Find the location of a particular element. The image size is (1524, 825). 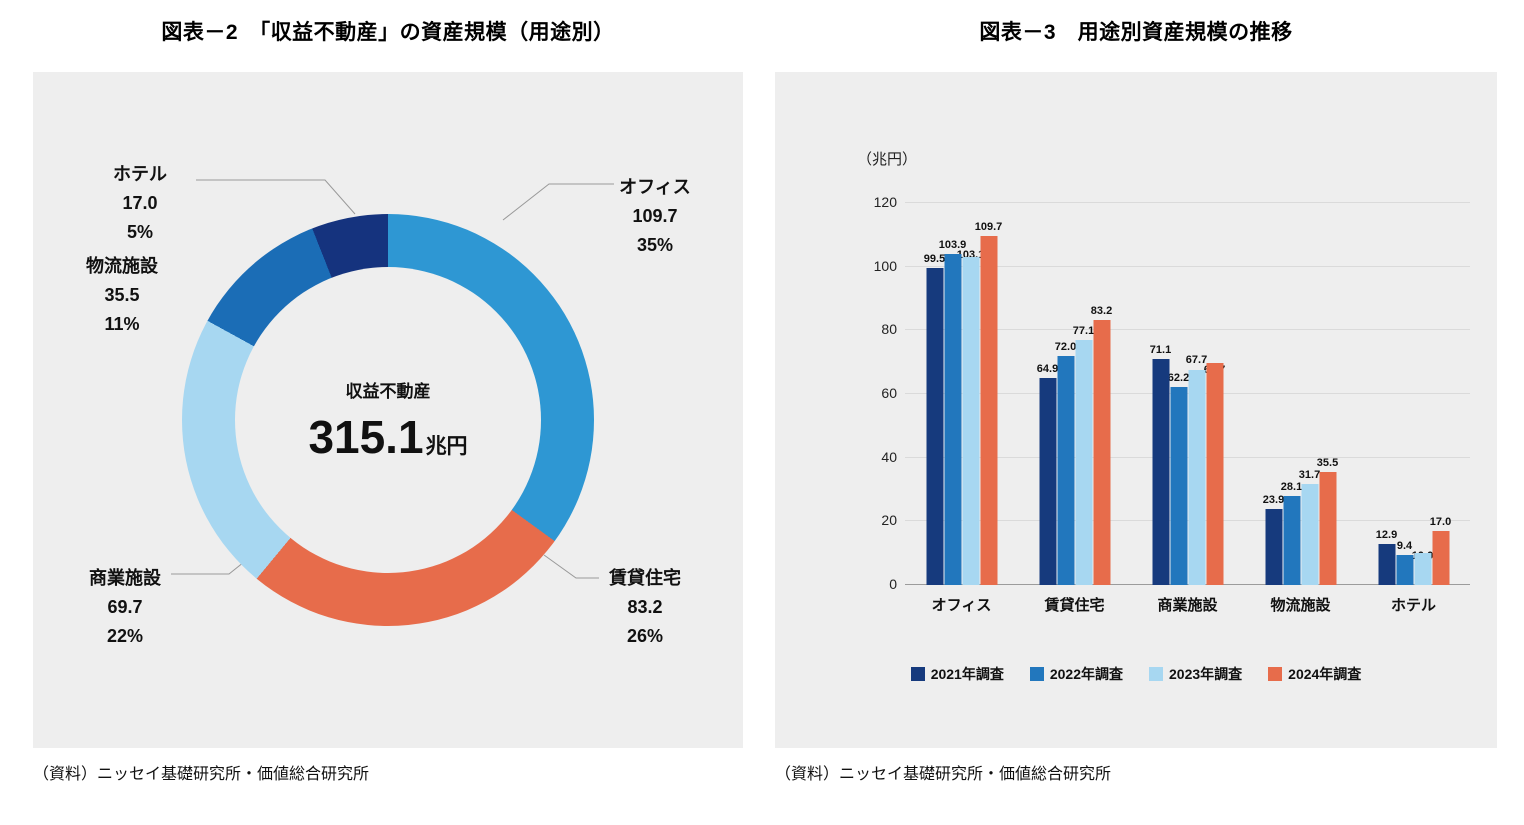

callout-logistics-value: 35.5 is located at coordinates (122, 295).